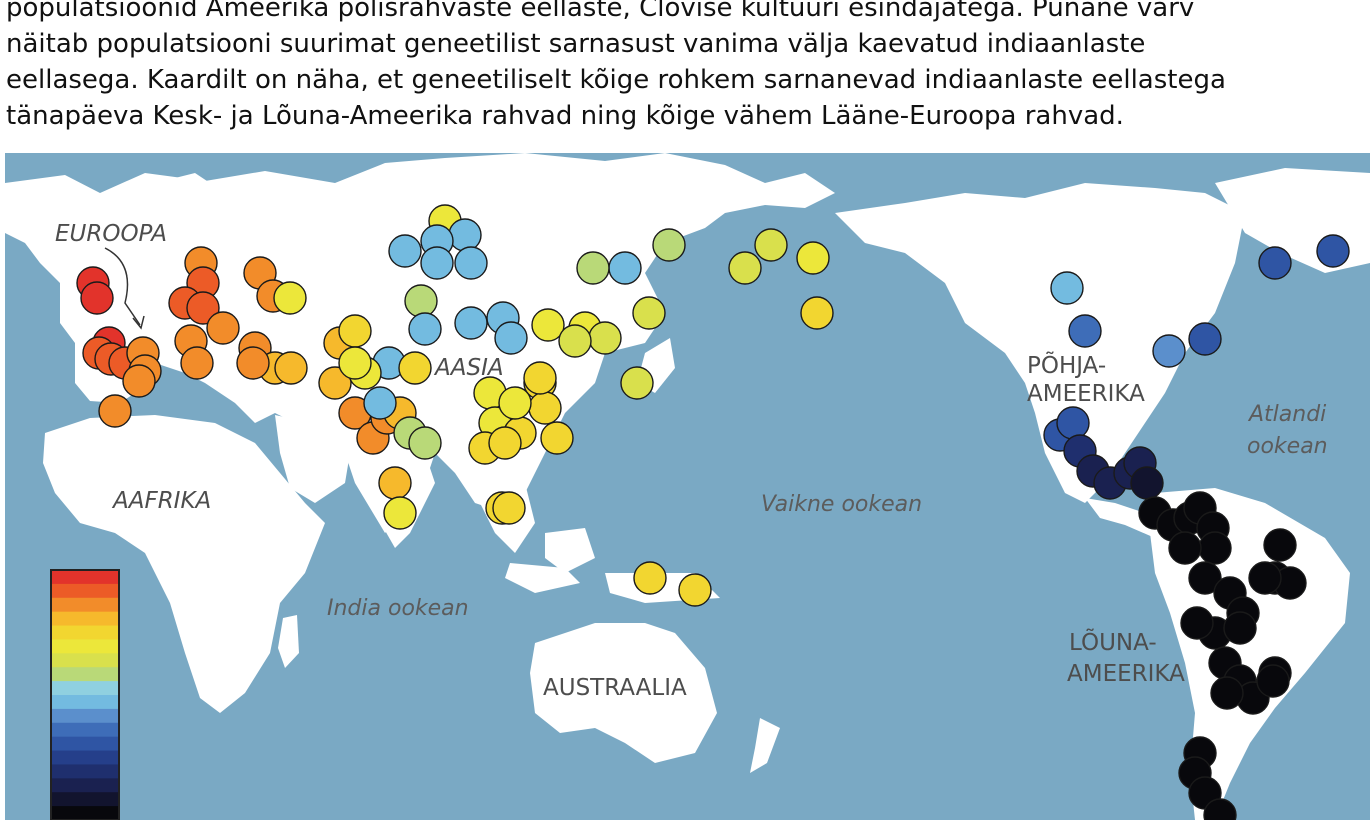 The width and height of the screenshot is (1370, 820). I want to click on arabia-landmass, so click(312, 459).